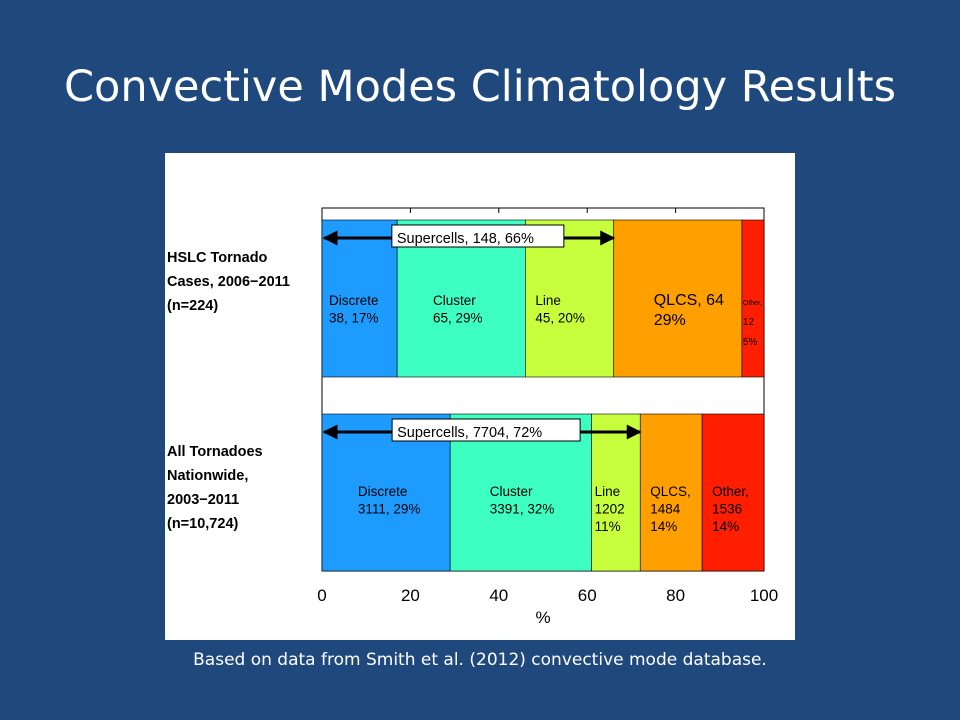  Describe the element at coordinates (498, 595) in the screenshot. I see `x-tick-label: 40` at that location.